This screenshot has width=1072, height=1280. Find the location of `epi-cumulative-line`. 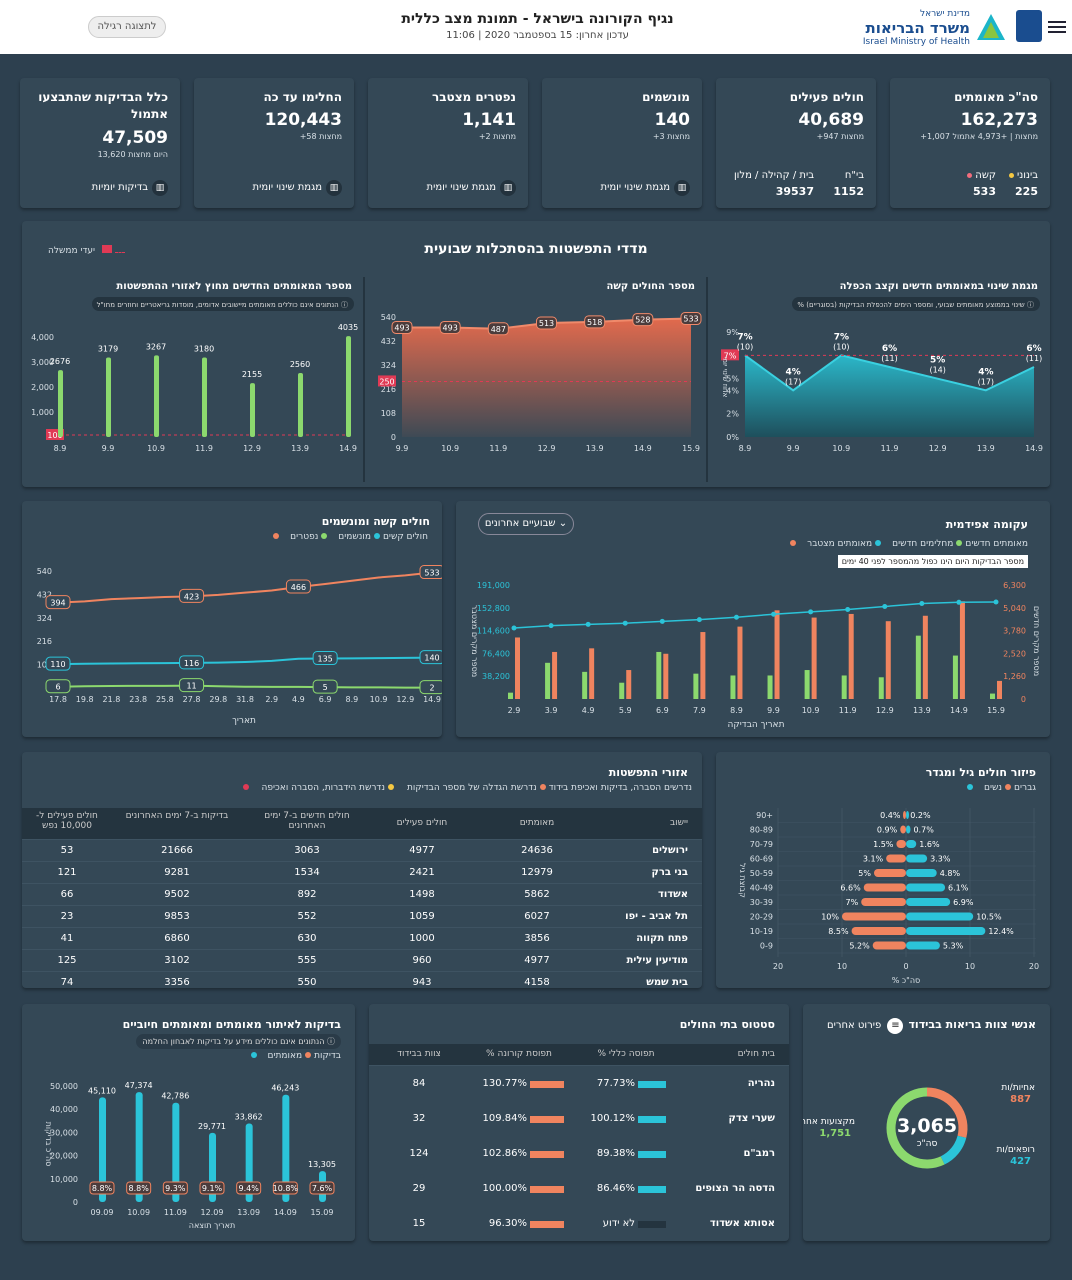

epi-cumulative-line is located at coordinates (755, 615).